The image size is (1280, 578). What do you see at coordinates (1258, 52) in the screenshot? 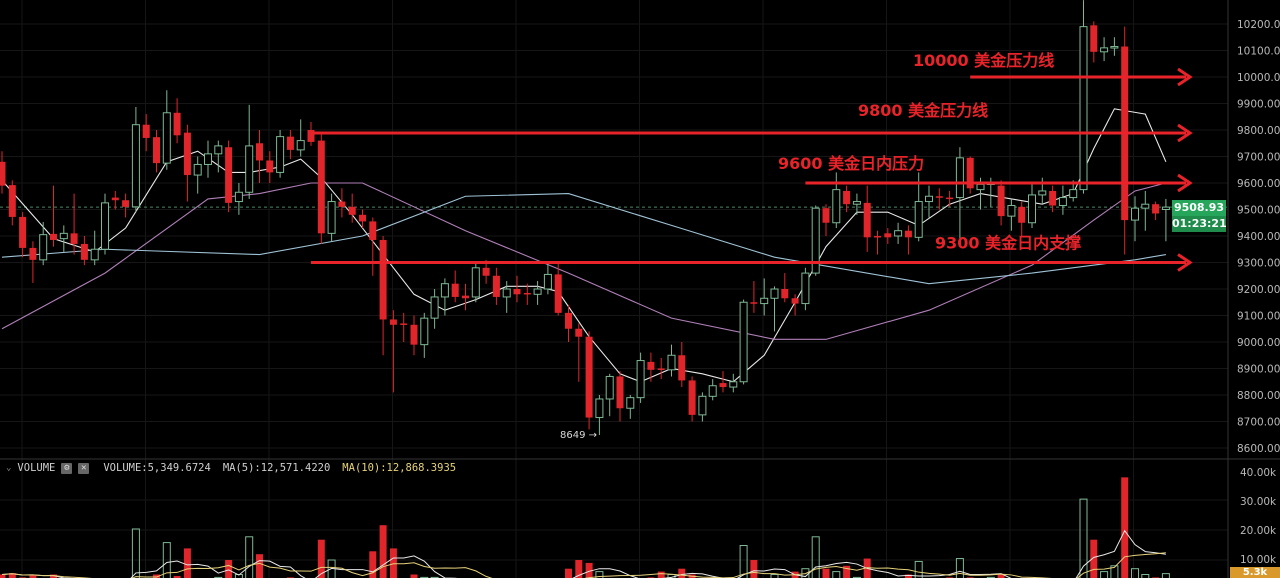
I see `price-tick-label: 10100.00` at bounding box center [1258, 52].